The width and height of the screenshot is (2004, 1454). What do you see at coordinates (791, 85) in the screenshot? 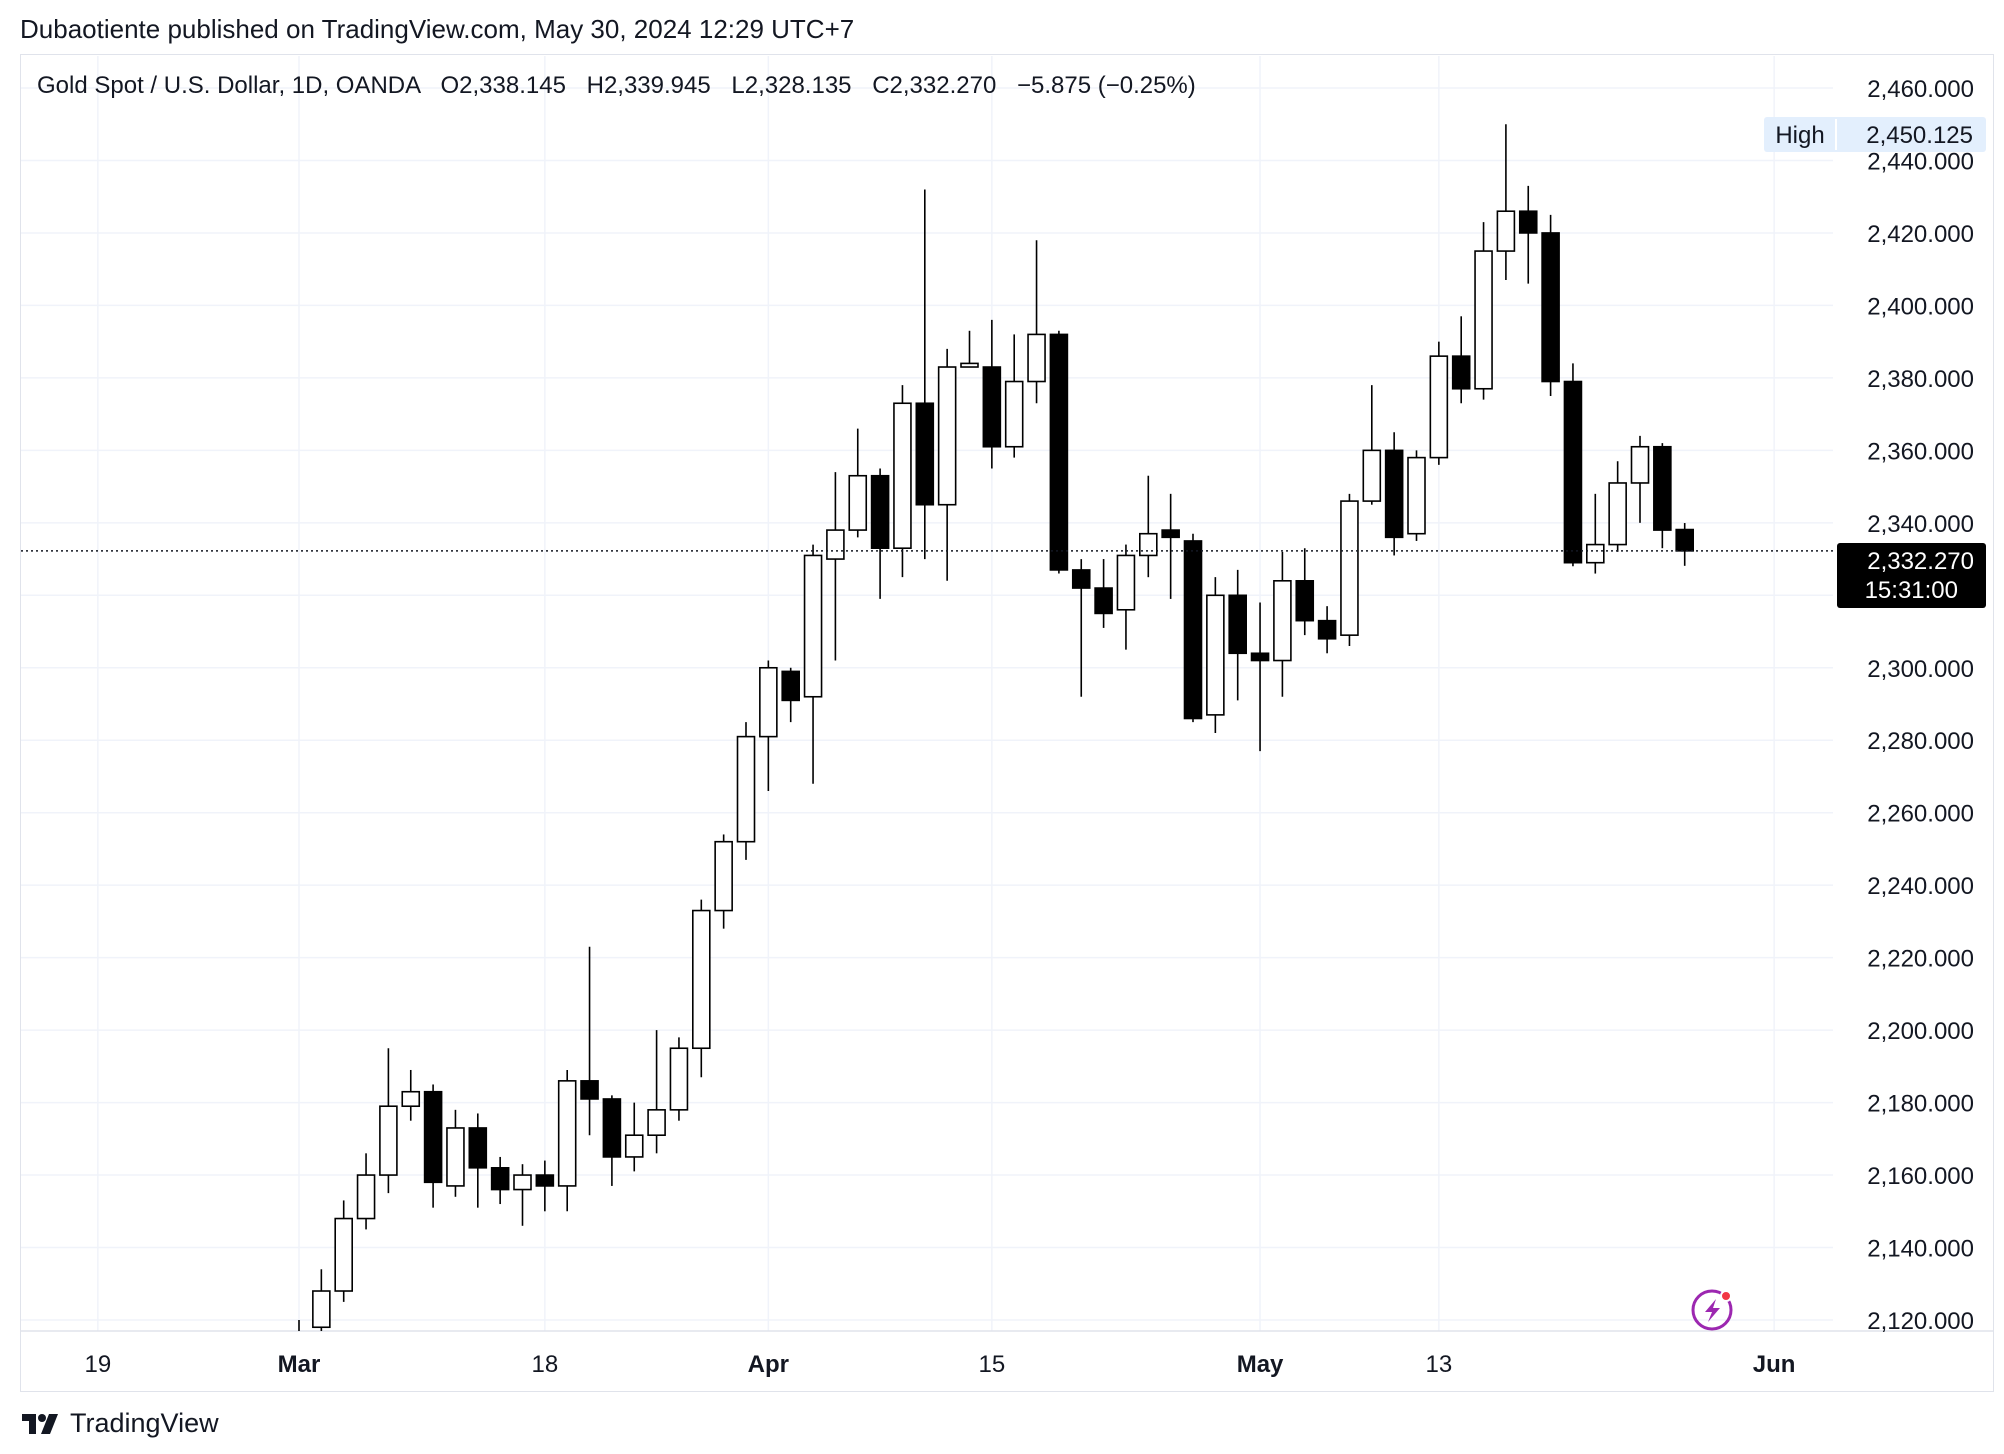
I see `legend-low: L2,328.135` at bounding box center [791, 85].